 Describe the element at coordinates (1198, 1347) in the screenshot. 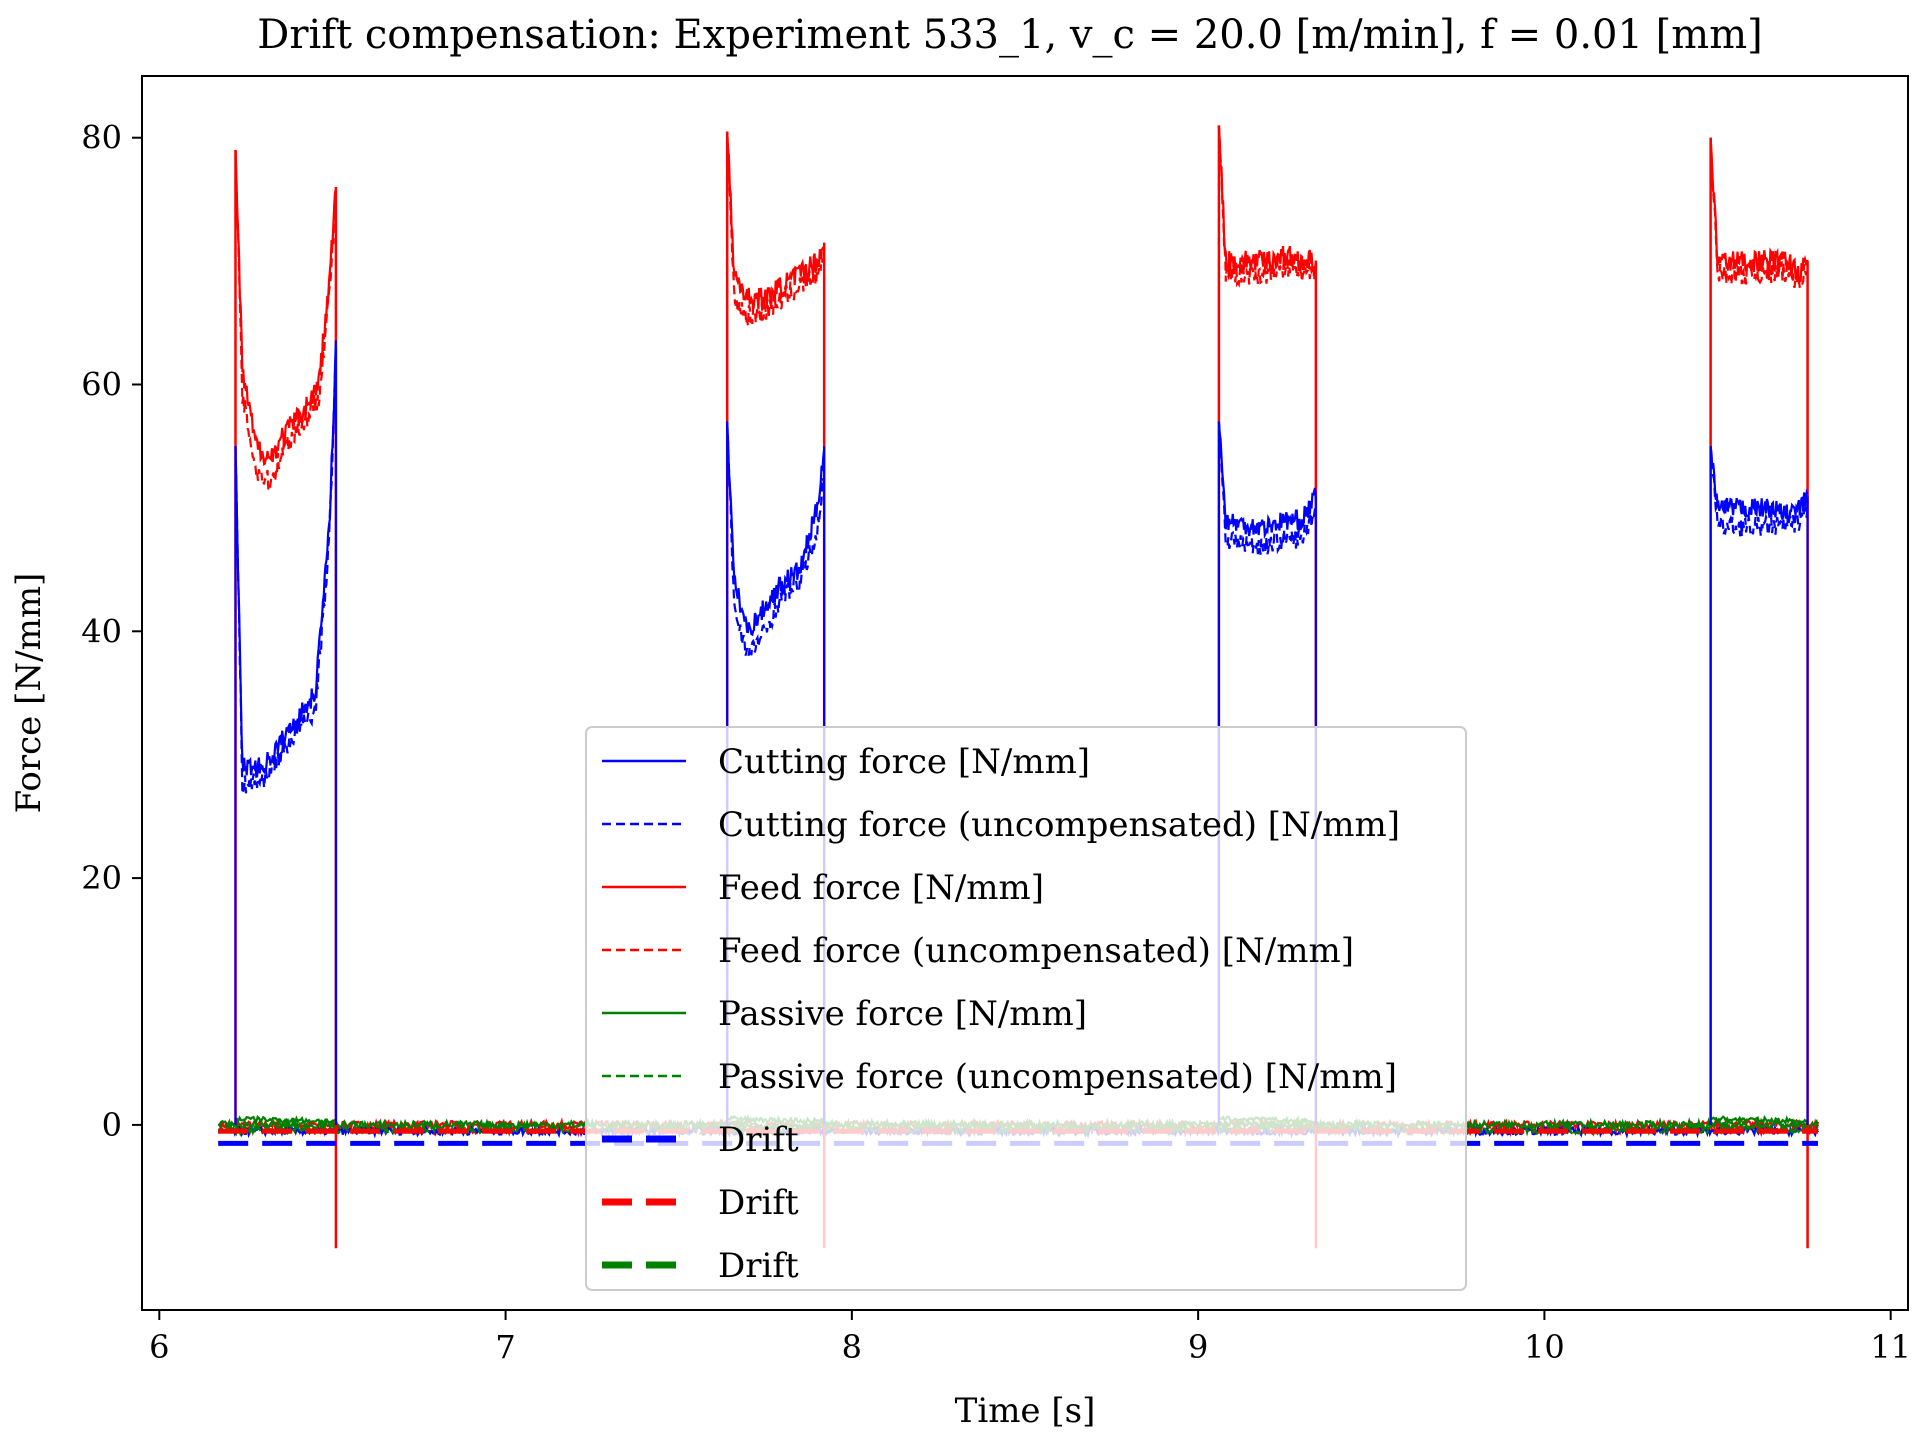

I see `x-tick-label: 9` at that location.